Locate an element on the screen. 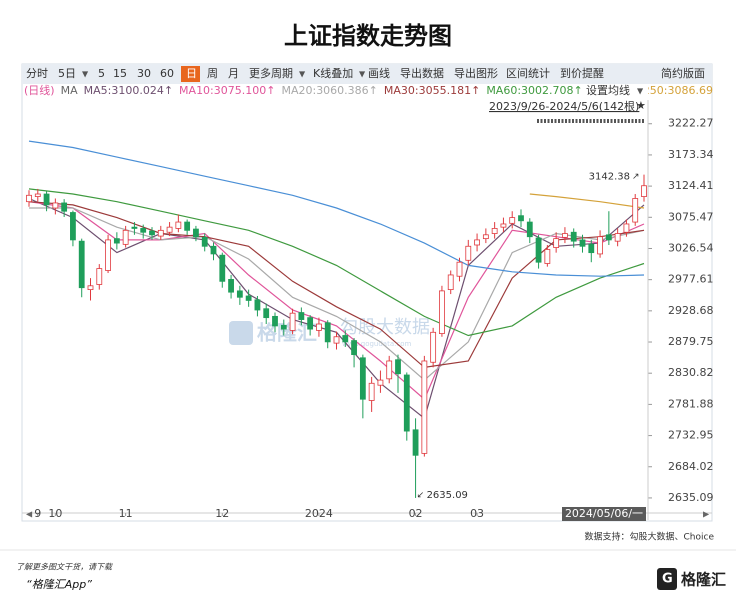  toolbar-item: 周 is located at coordinates (212, 73).